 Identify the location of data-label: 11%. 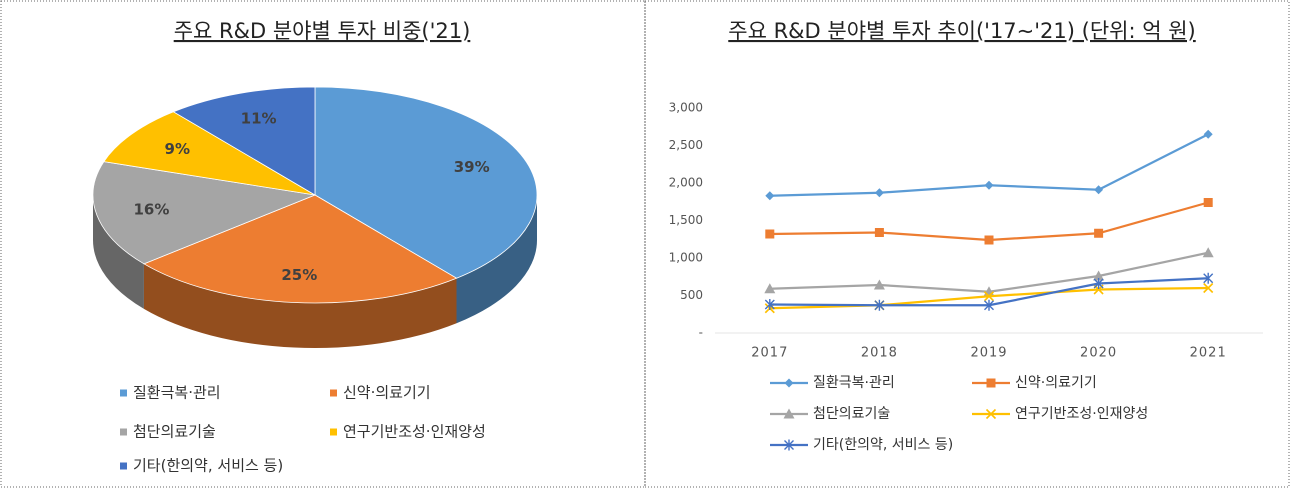
(259, 118).